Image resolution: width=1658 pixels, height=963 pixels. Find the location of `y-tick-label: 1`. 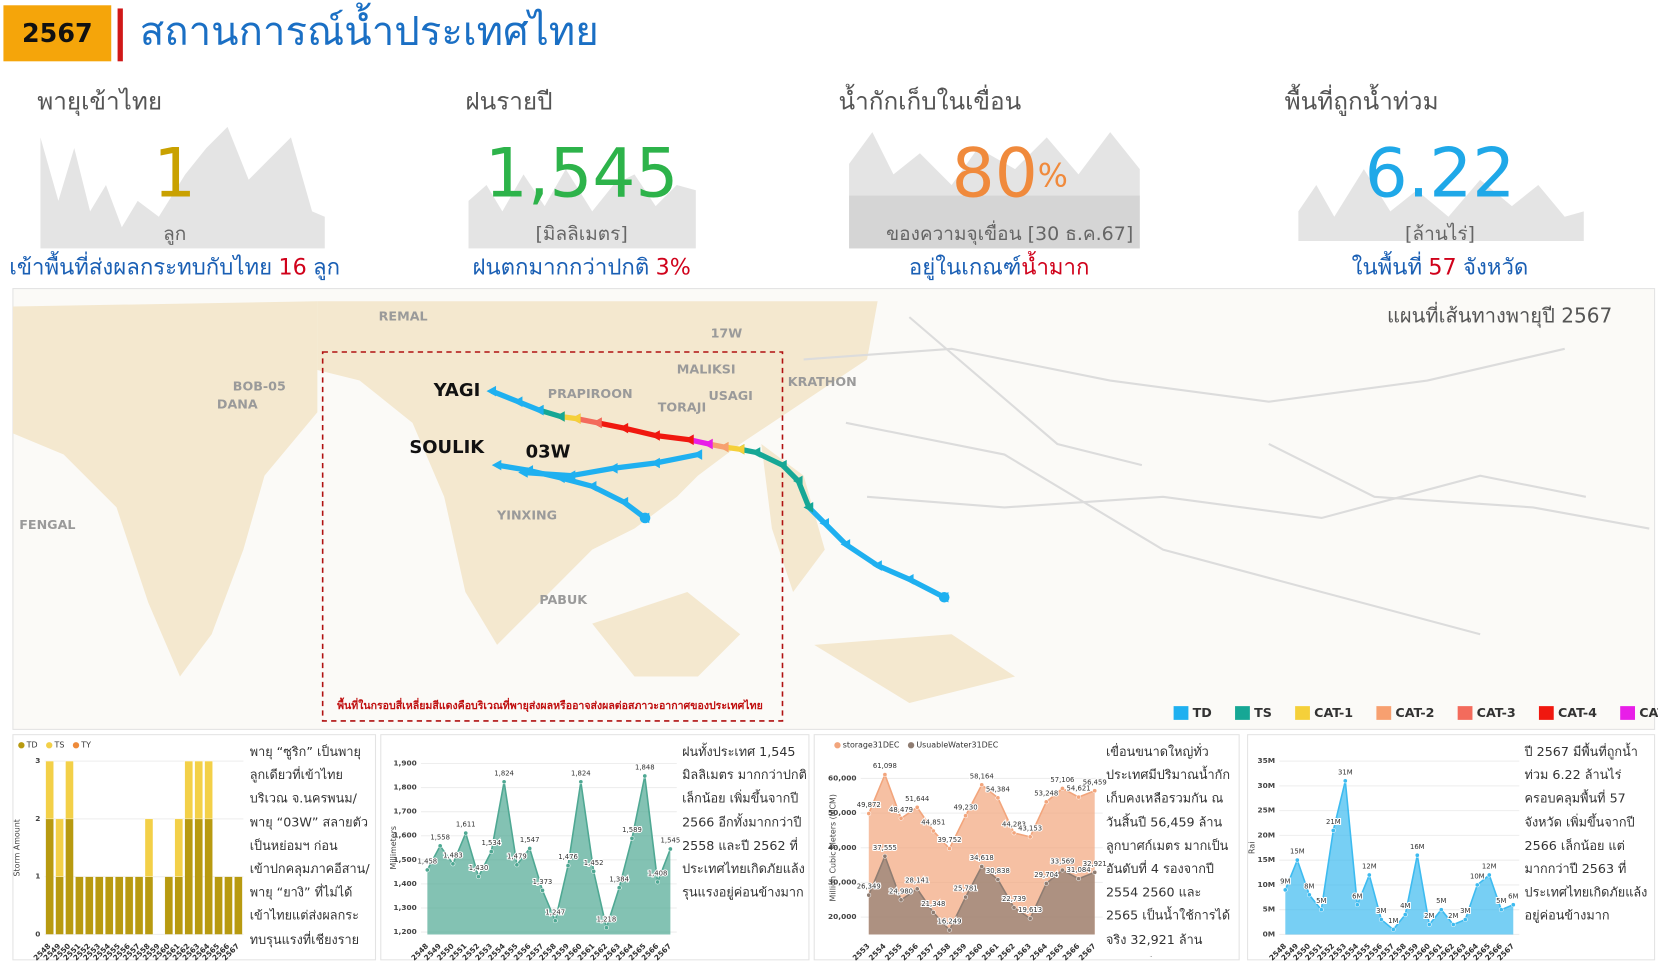

y-tick-label: 1 is located at coordinates (37, 876).